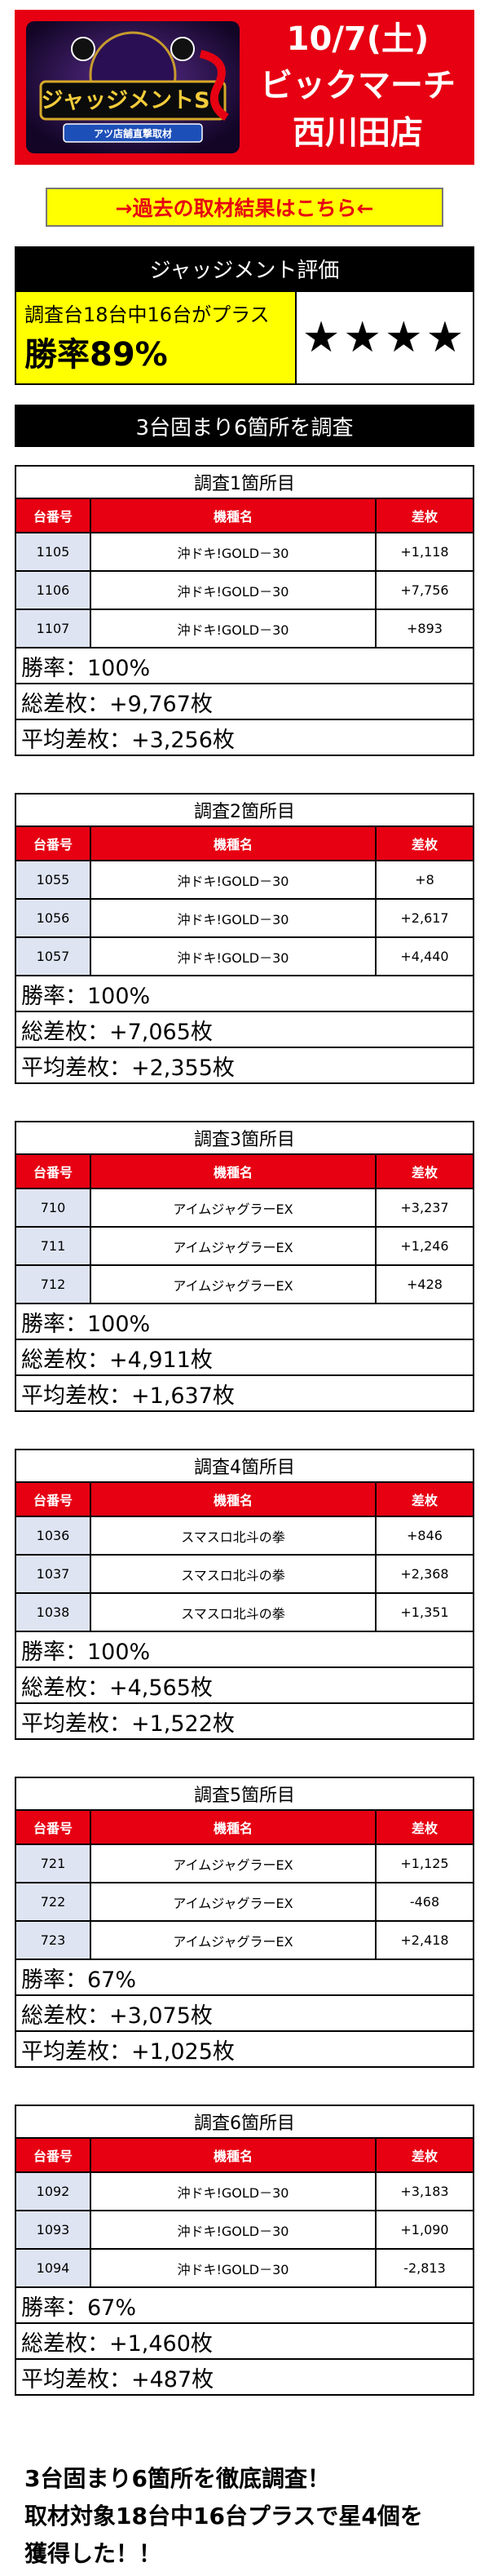 The width and height of the screenshot is (489, 2576). What do you see at coordinates (244, 1246) in the screenshot?
I see `table-row: 711 アイムジャグラーEX +1,246` at bounding box center [244, 1246].